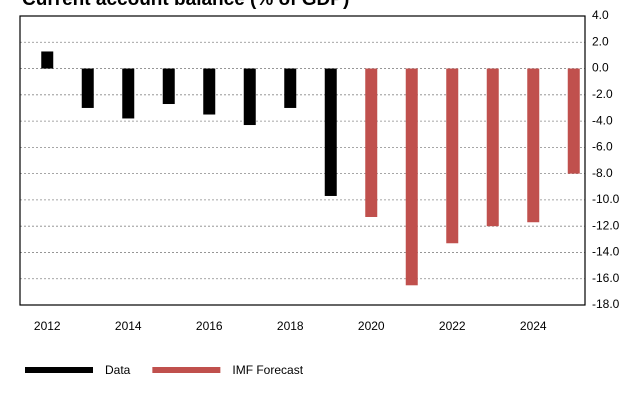 Image resolution: width=638 pixels, height=406 pixels. What do you see at coordinates (267, 370) in the screenshot?
I see `legend-label: IMF Forecast` at bounding box center [267, 370].